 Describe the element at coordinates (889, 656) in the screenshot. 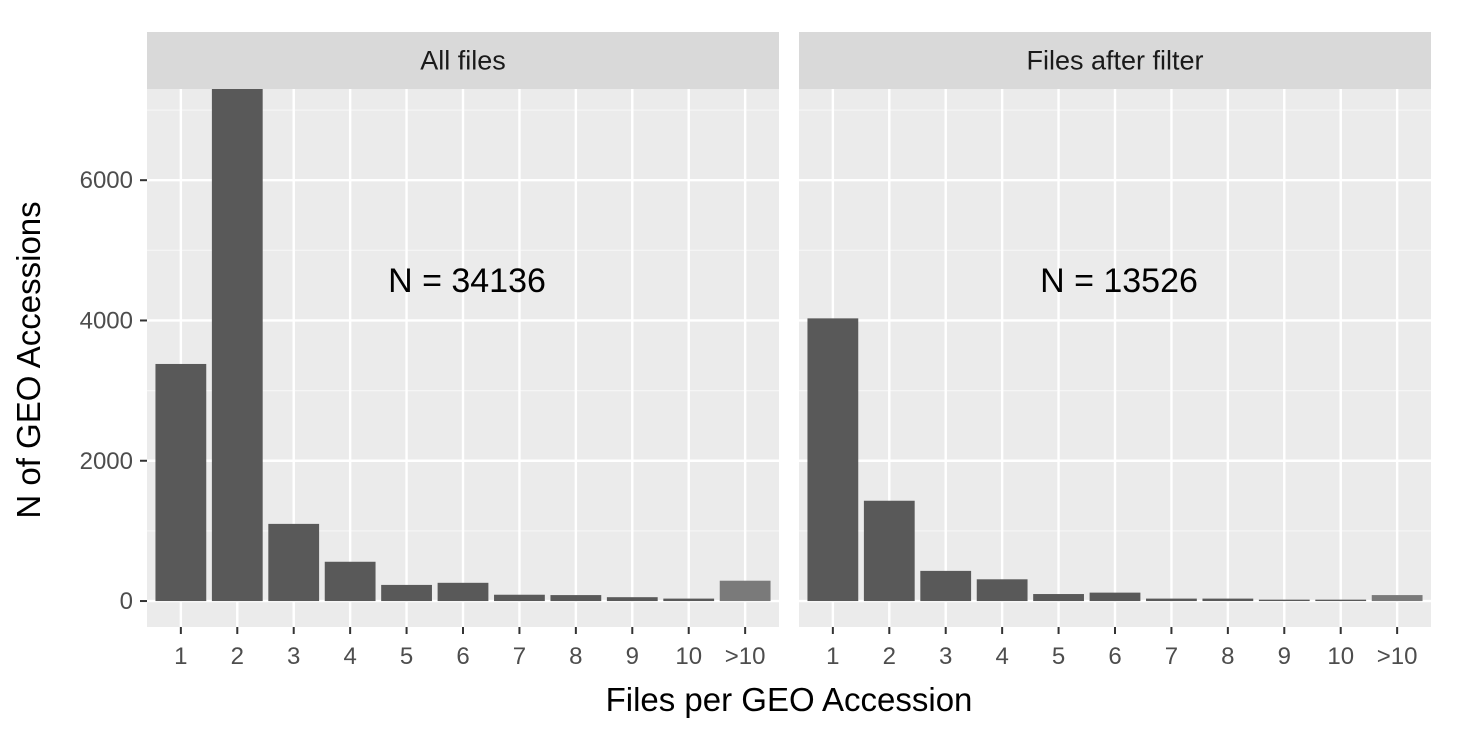

I see `x-tick-label-2-2: 2` at that location.